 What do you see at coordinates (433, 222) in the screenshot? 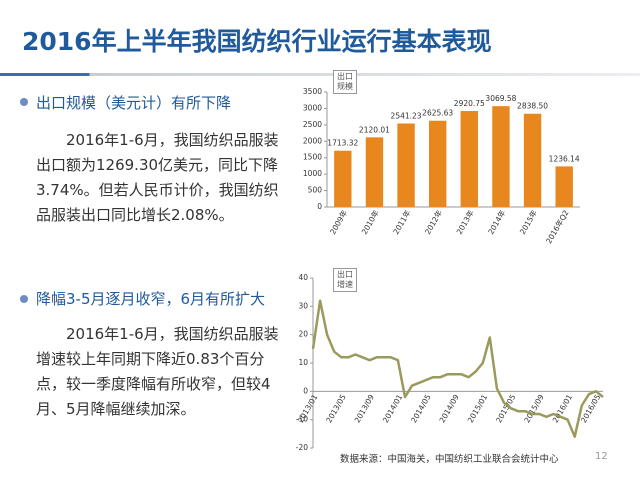
I see `x-tick-label: 2012年` at bounding box center [433, 222].